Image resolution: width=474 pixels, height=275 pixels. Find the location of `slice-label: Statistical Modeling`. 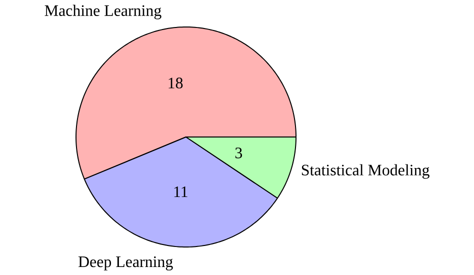

slice-label: Statistical Modeling is located at coordinates (366, 171).